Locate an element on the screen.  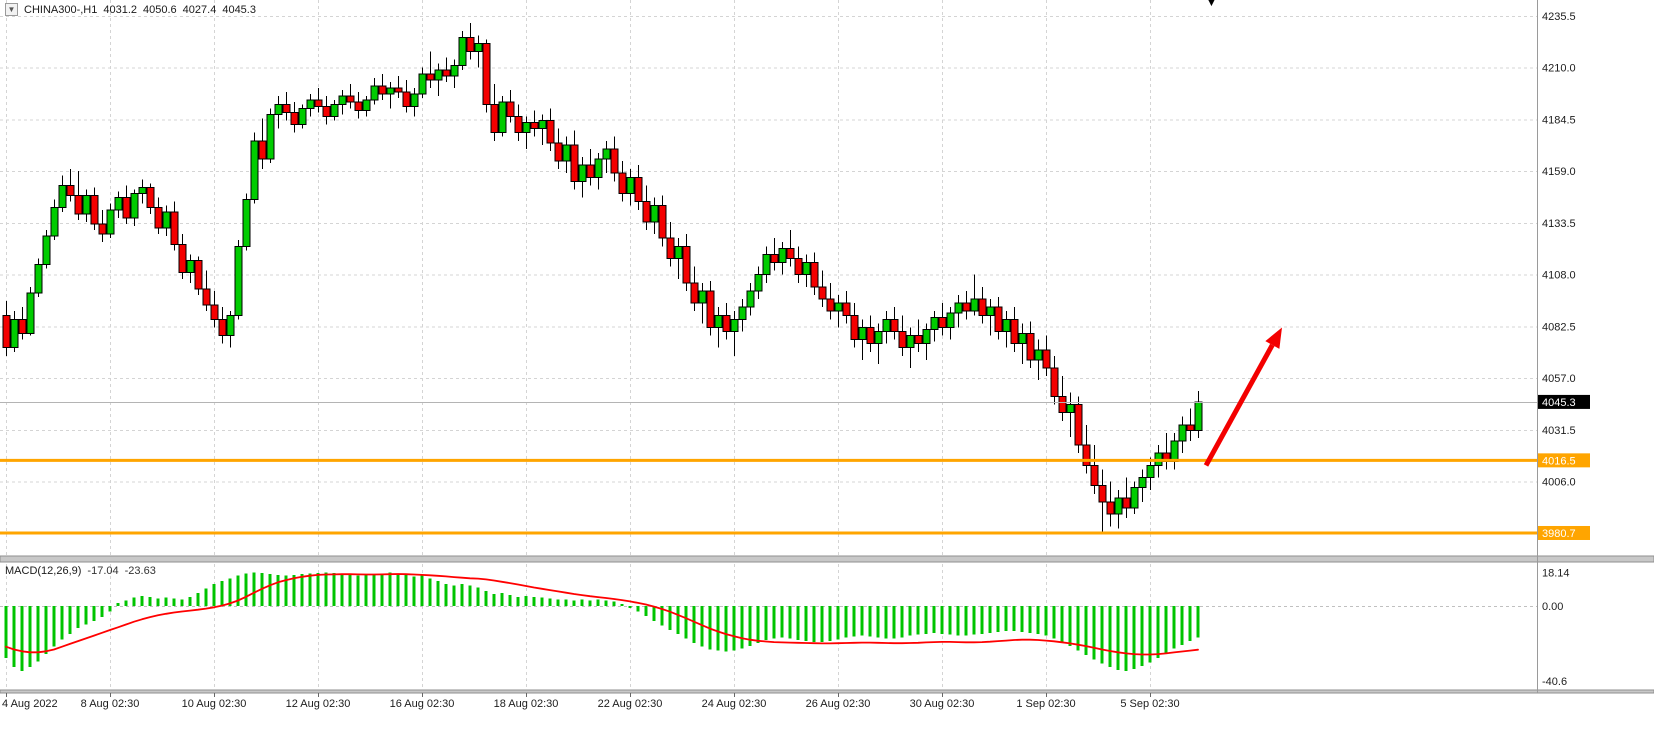
ohlc-low: 4027.4 is located at coordinates (199, 9).